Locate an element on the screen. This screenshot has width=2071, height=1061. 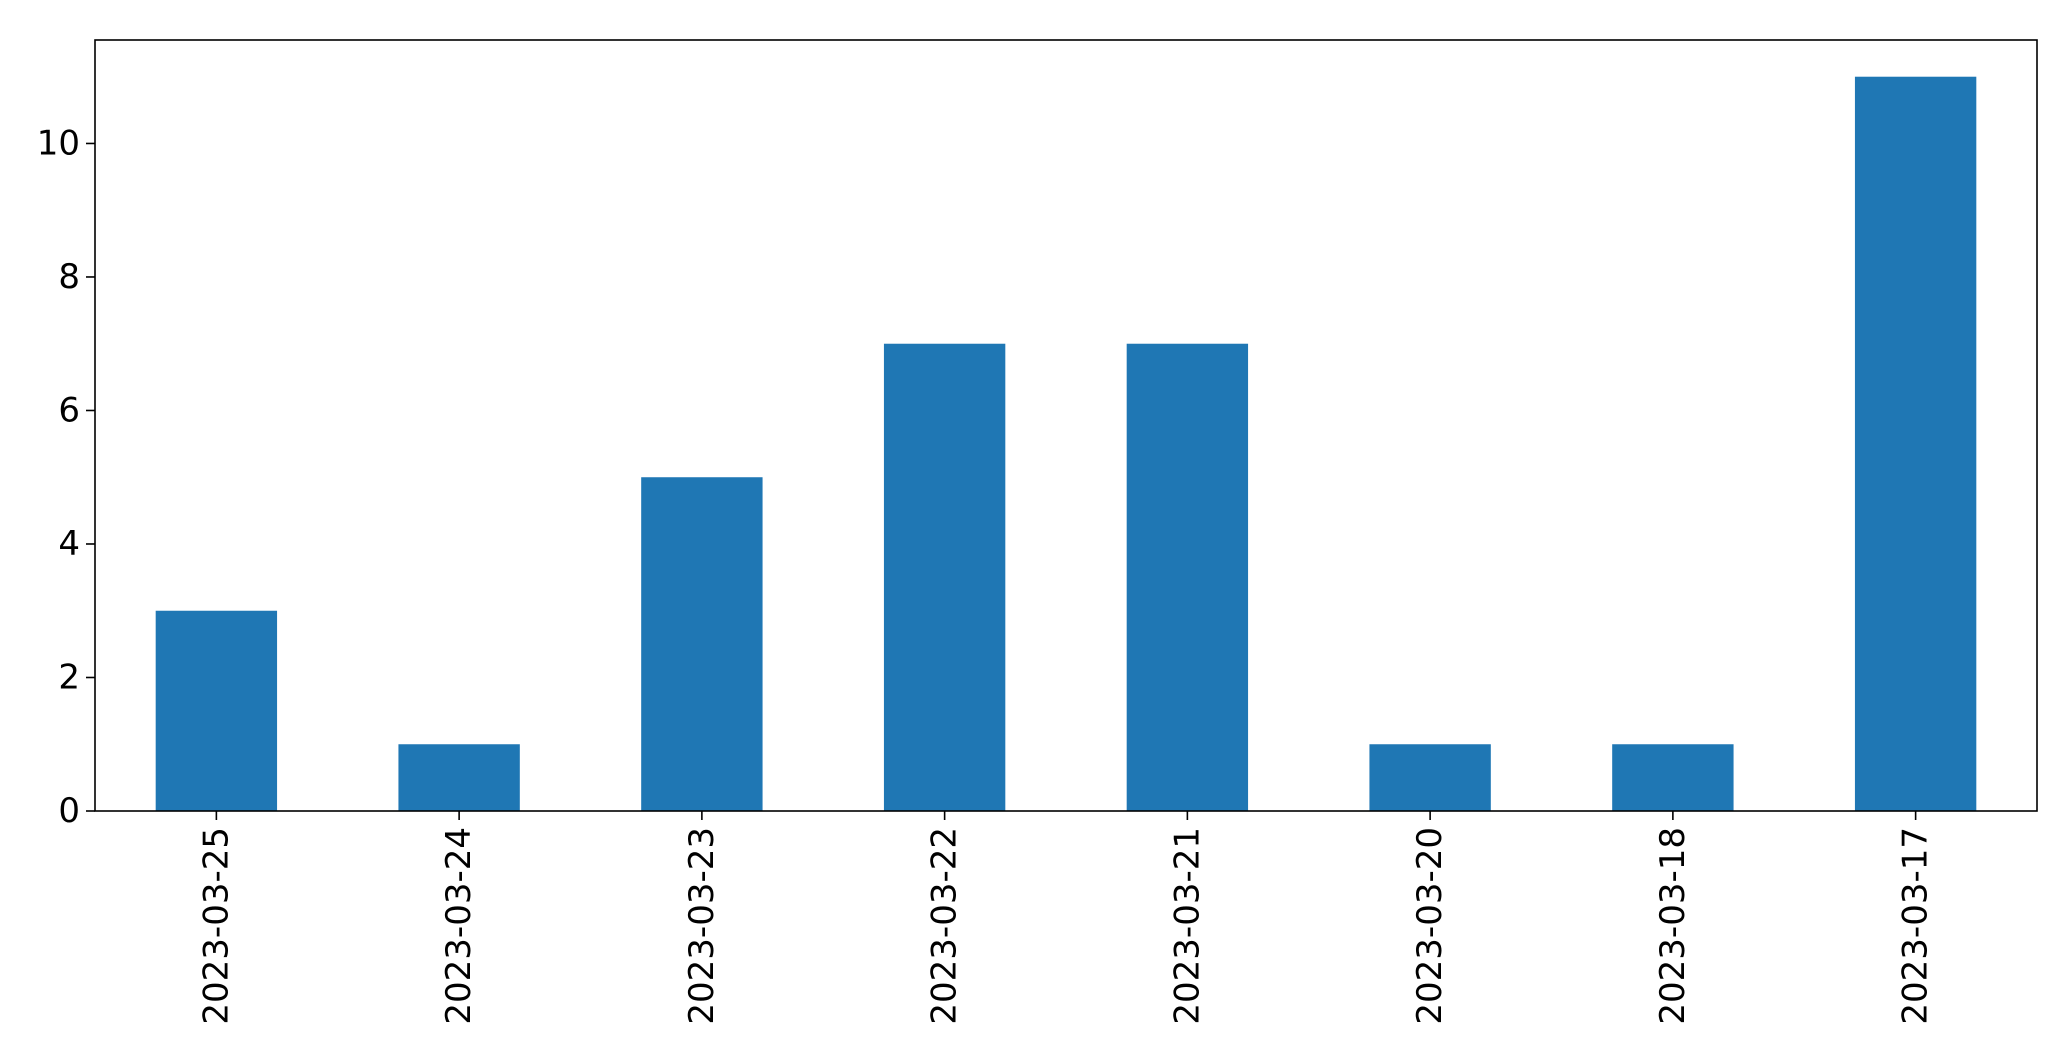
y-tick-label: 10 is located at coordinates (58, 143).